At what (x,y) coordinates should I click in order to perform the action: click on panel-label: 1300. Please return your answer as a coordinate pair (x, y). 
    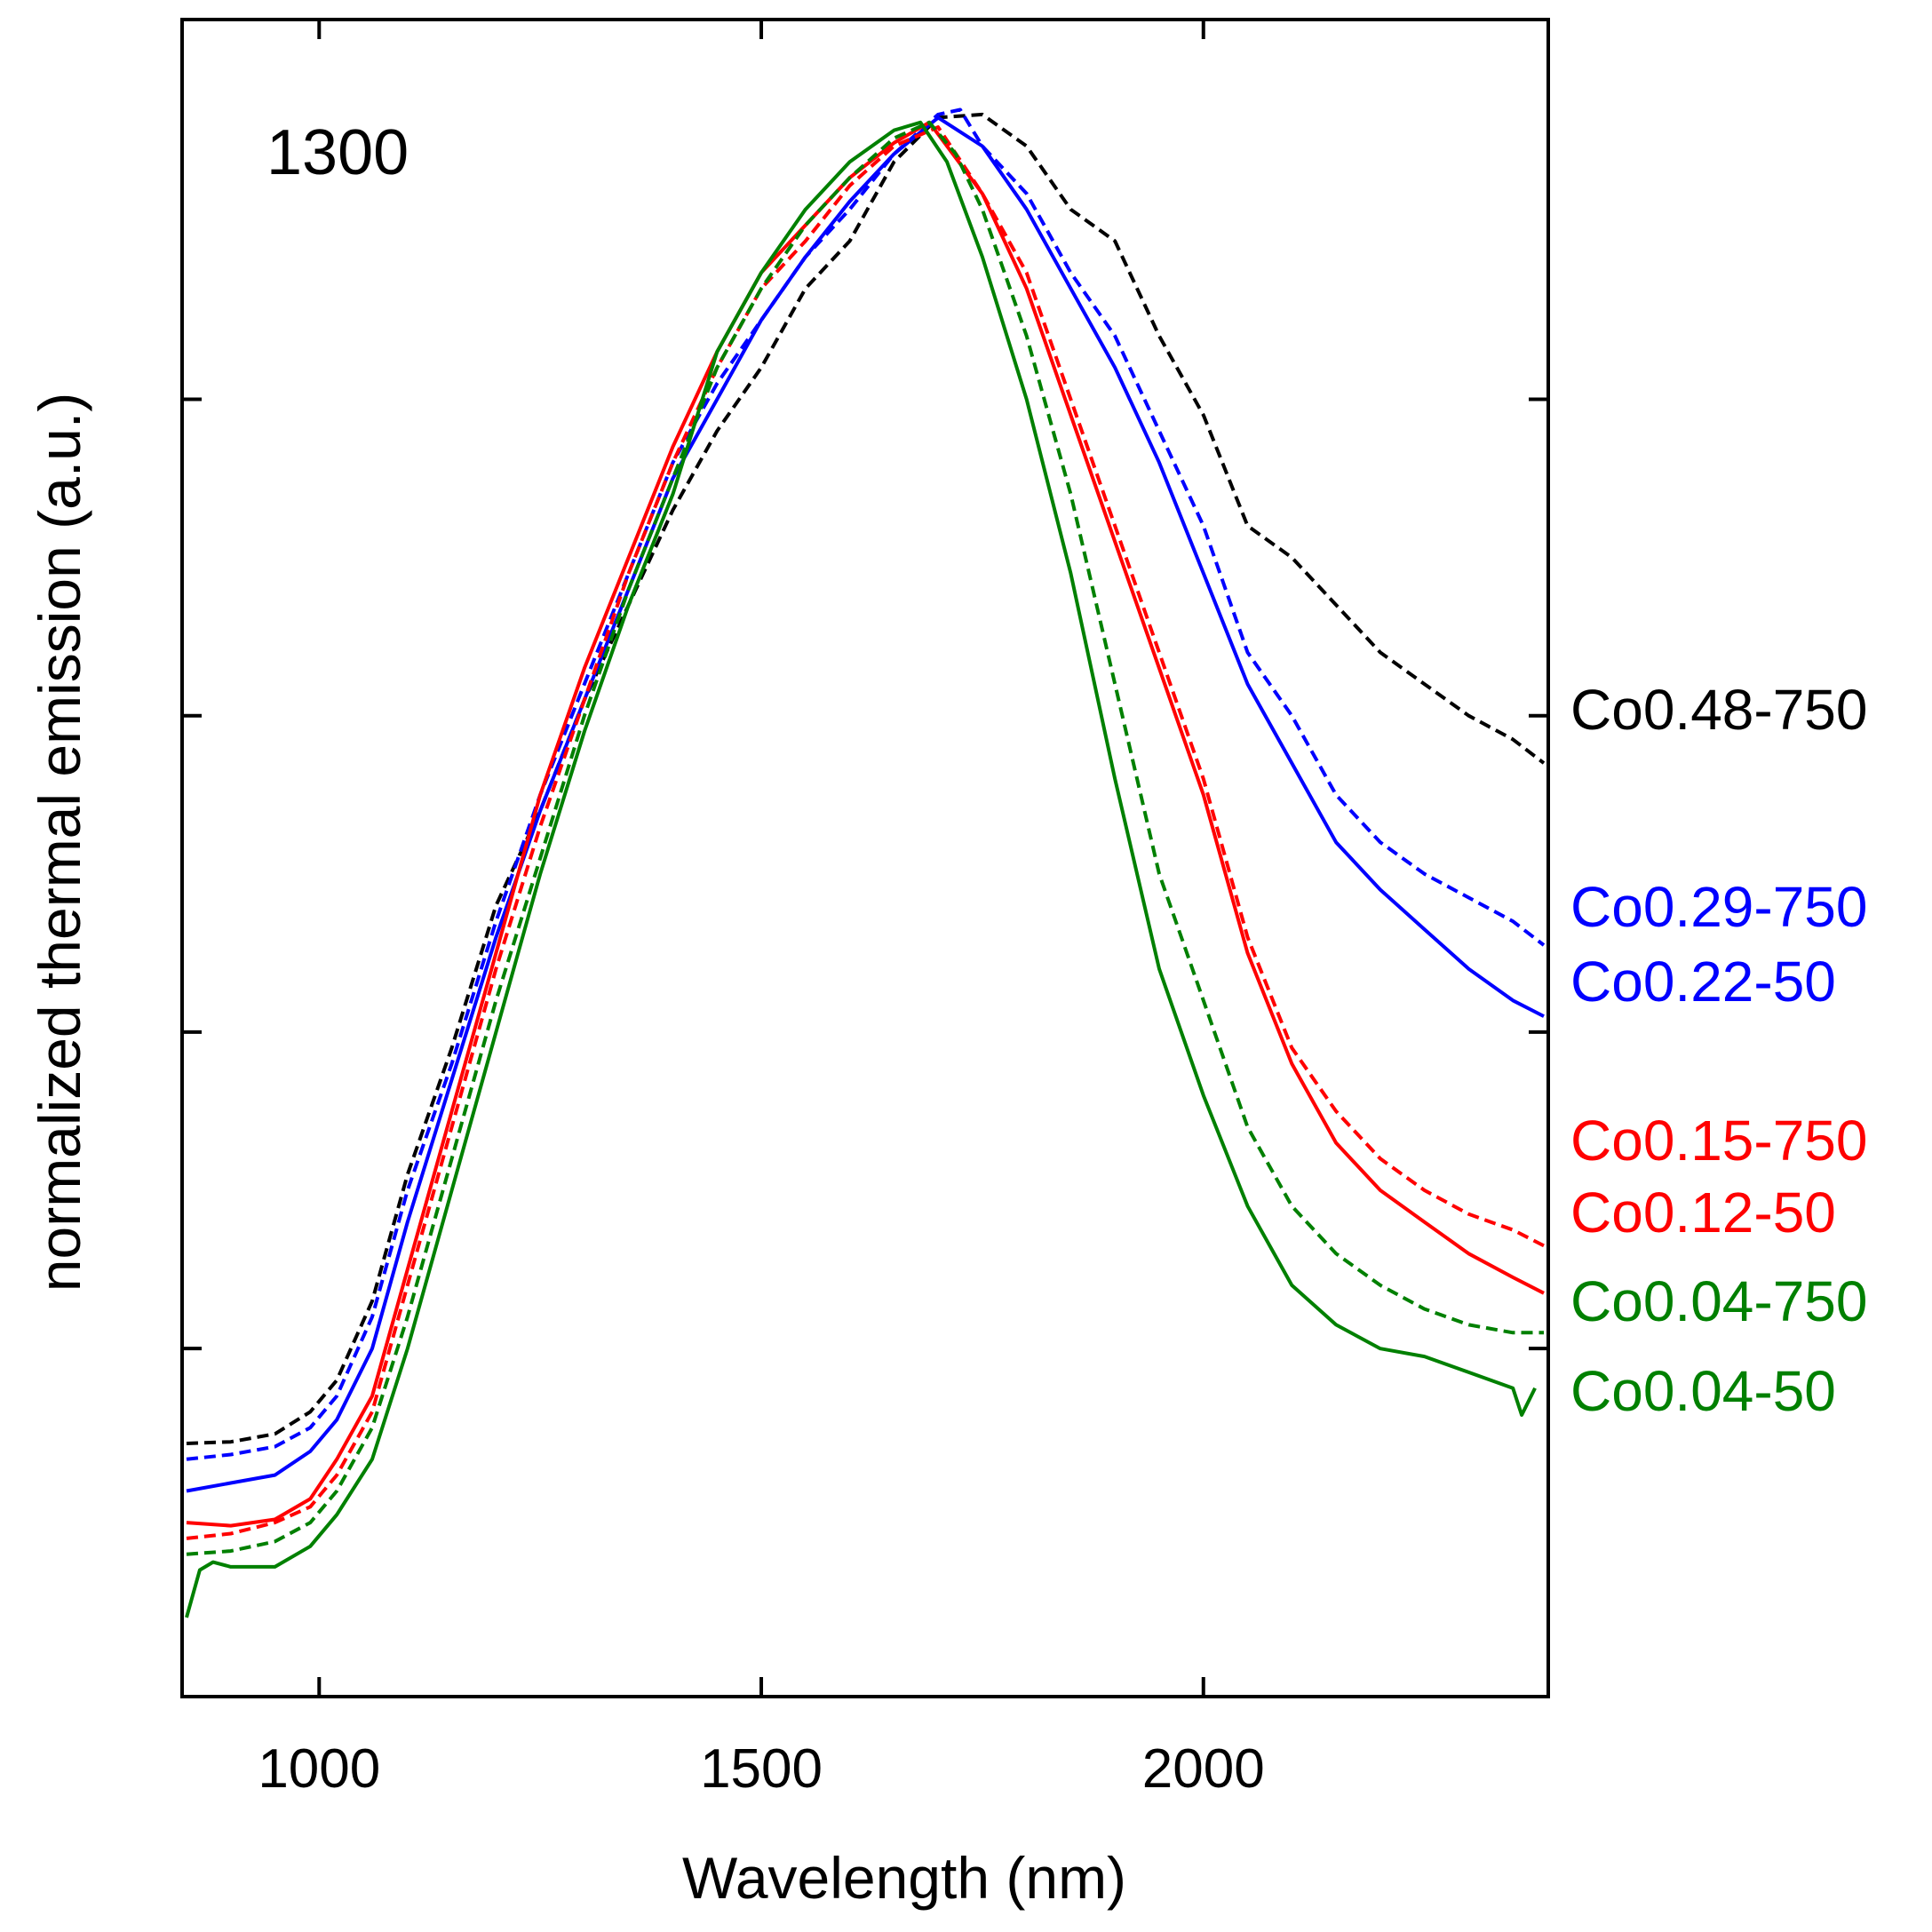
    Looking at the image, I should click on (337, 152).